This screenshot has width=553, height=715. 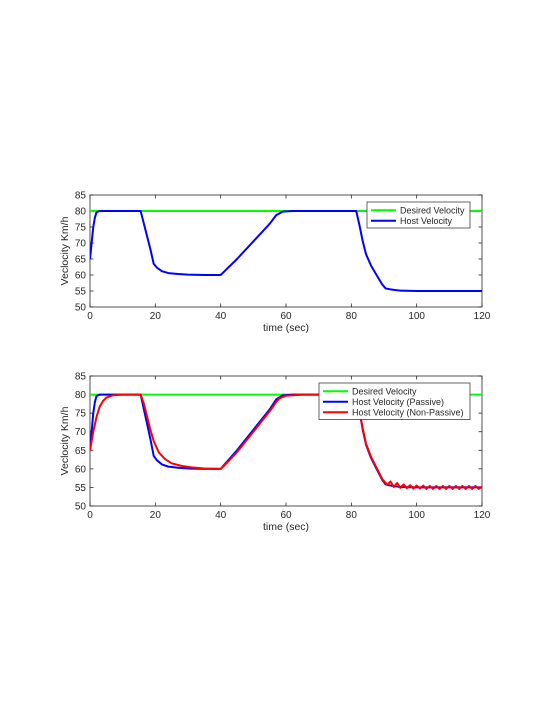 What do you see at coordinates (426, 221) in the screenshot?
I see `legend-entry: Host Velocity` at bounding box center [426, 221].